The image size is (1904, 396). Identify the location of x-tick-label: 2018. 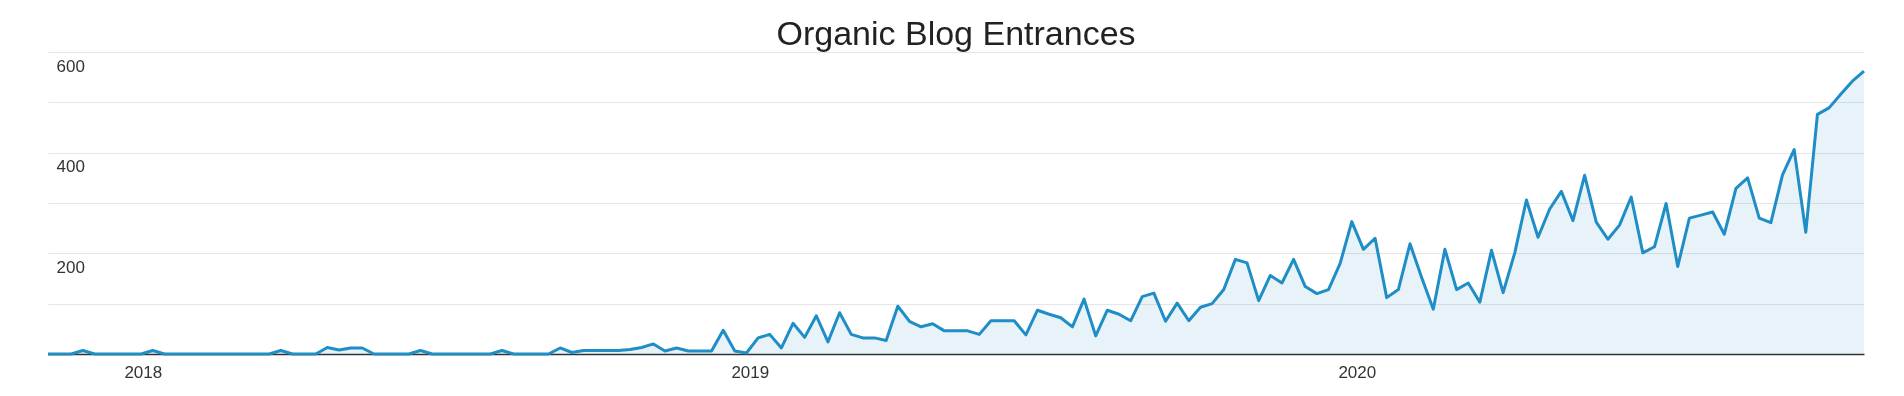
(143, 372).